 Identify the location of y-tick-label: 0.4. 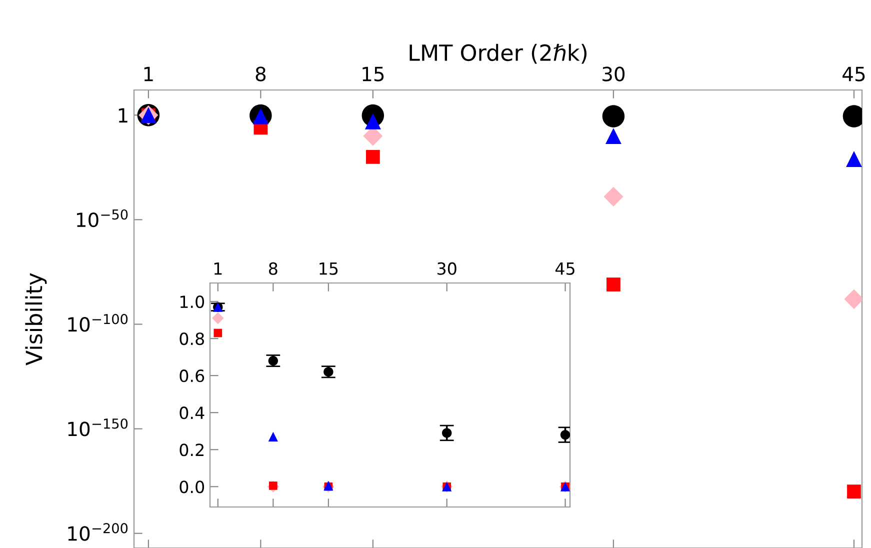
(192, 413).